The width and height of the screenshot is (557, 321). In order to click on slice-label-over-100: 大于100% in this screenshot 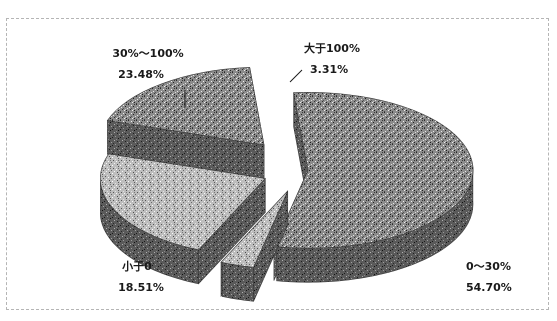, I will do `click(332, 48)`.